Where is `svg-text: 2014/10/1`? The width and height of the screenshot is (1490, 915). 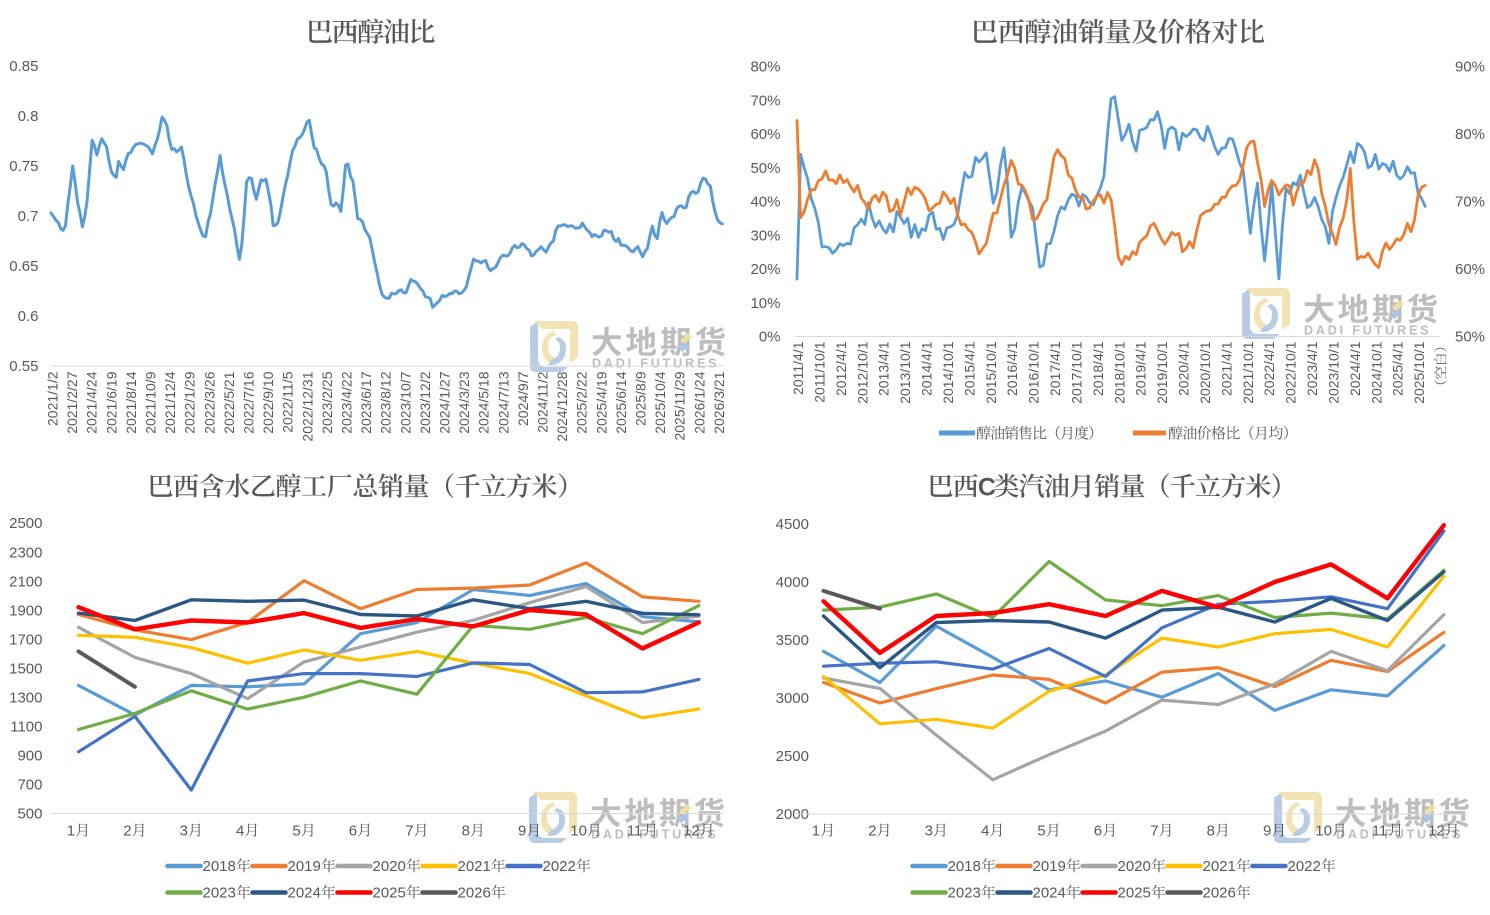
svg-text: 2014/10/1 is located at coordinates (948, 372).